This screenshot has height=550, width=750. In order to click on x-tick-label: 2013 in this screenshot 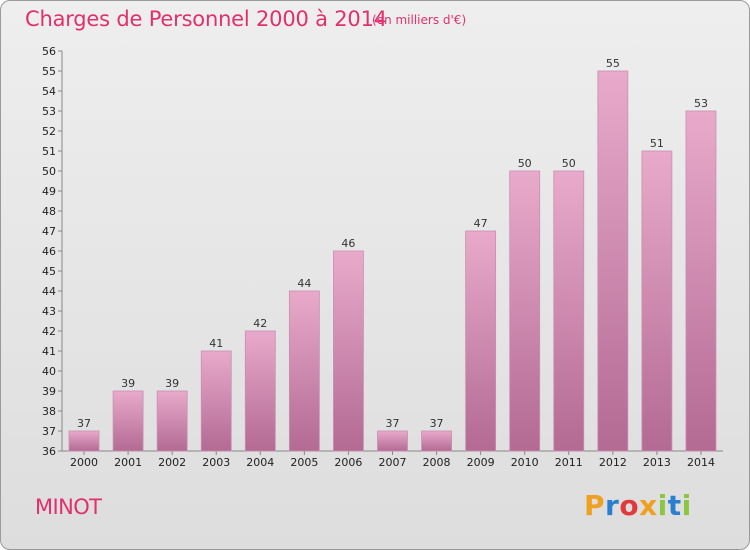, I will do `click(657, 462)`.